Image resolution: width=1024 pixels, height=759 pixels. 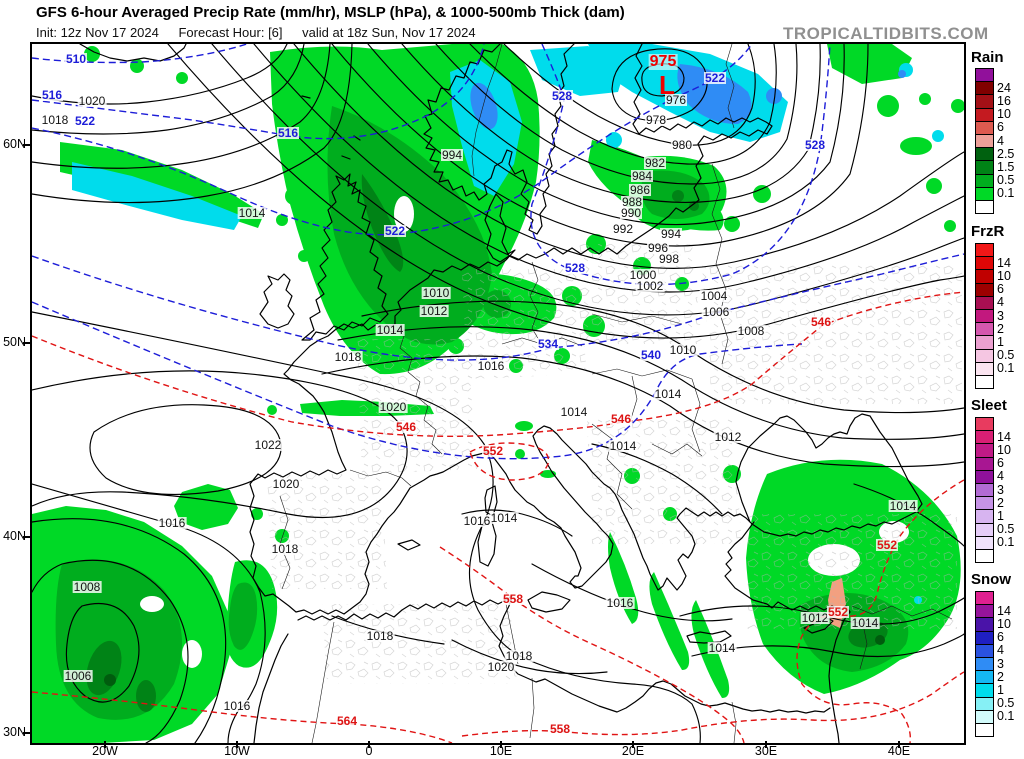 I want to click on legend-label-rain-10: 10, so click(x=1004, y=113).